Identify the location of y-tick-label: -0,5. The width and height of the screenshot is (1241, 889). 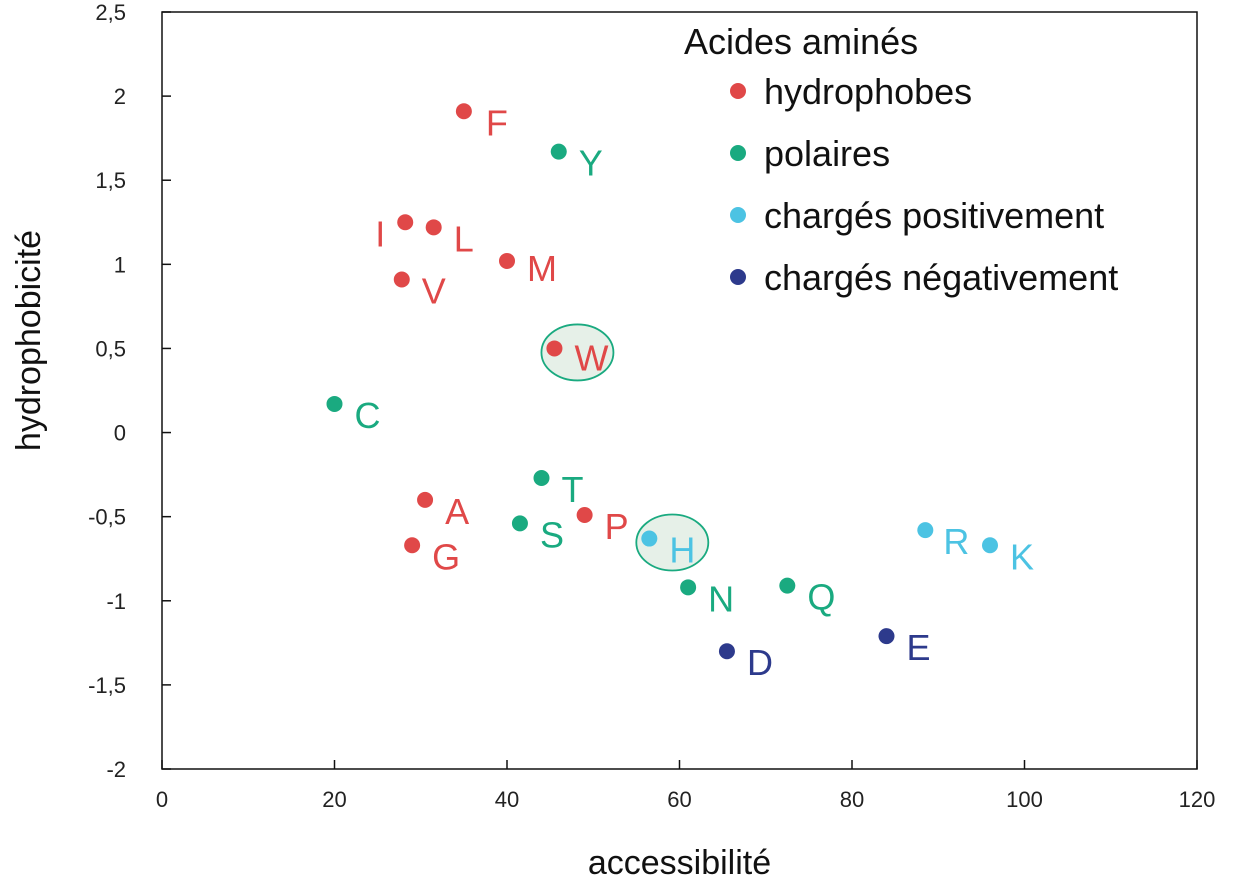
(107, 517).